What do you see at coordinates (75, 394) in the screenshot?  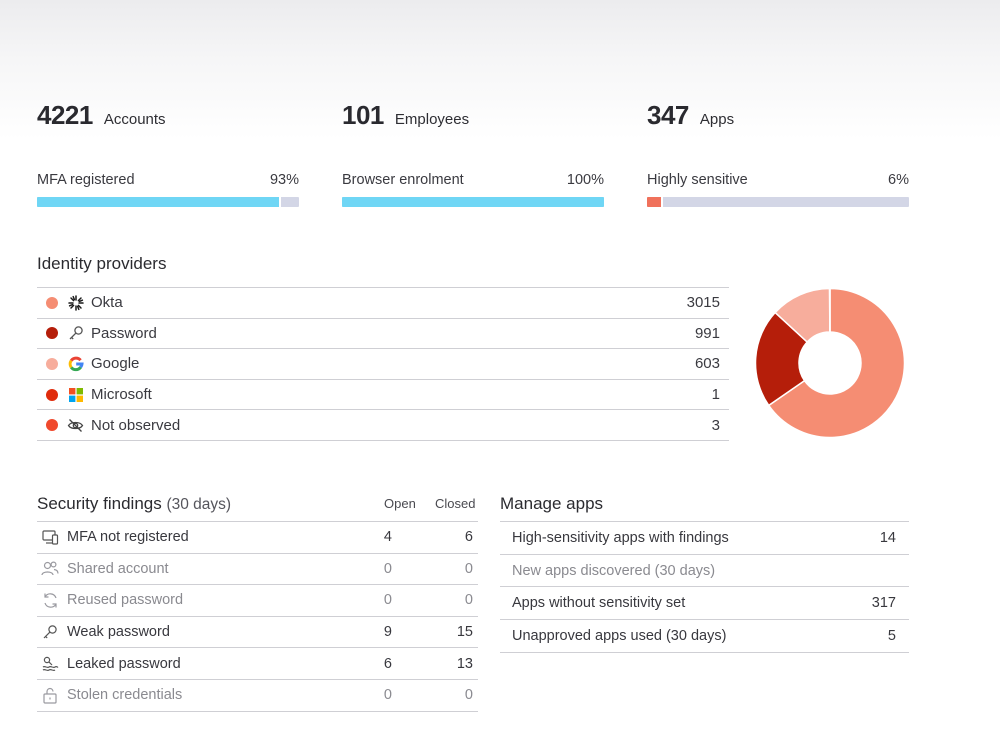 I see `microsoft-icon` at bounding box center [75, 394].